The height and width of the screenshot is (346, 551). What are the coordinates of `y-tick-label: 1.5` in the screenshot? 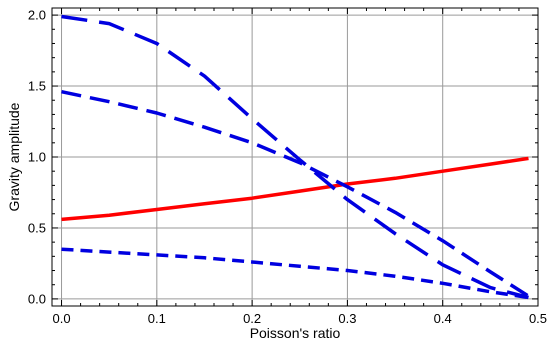 It's located at (37, 86).